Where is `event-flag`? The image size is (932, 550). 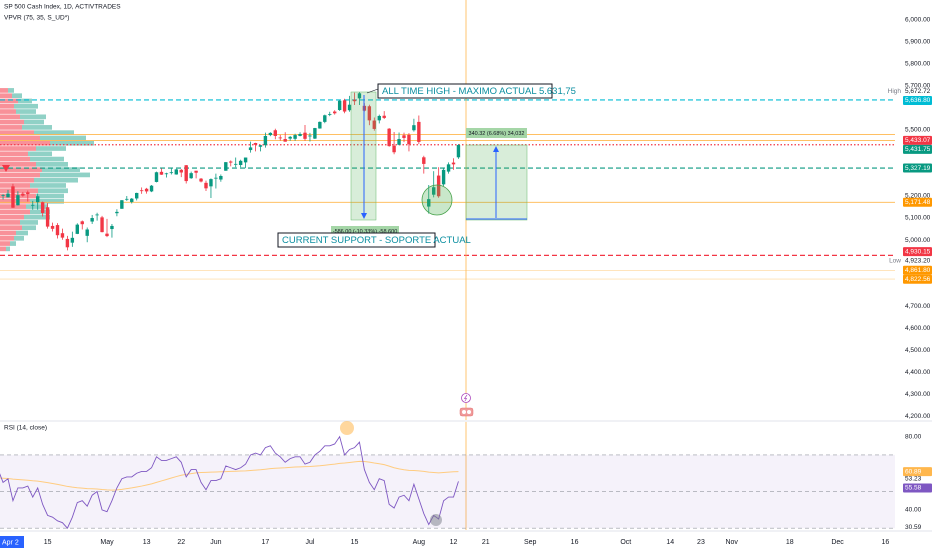
event-flag is located at coordinates (466, 412).